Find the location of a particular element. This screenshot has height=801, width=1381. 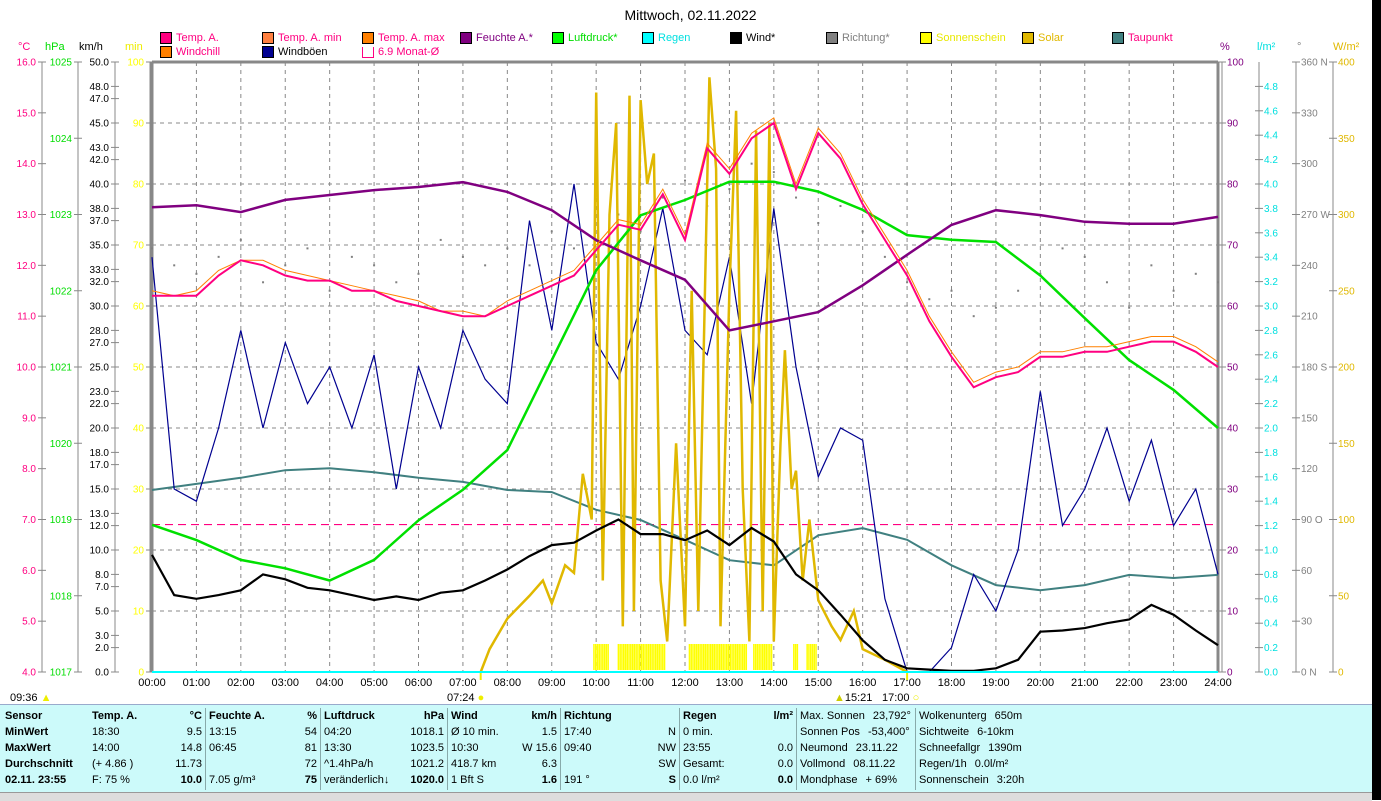

window-edge is located at coordinates (1376, 400).